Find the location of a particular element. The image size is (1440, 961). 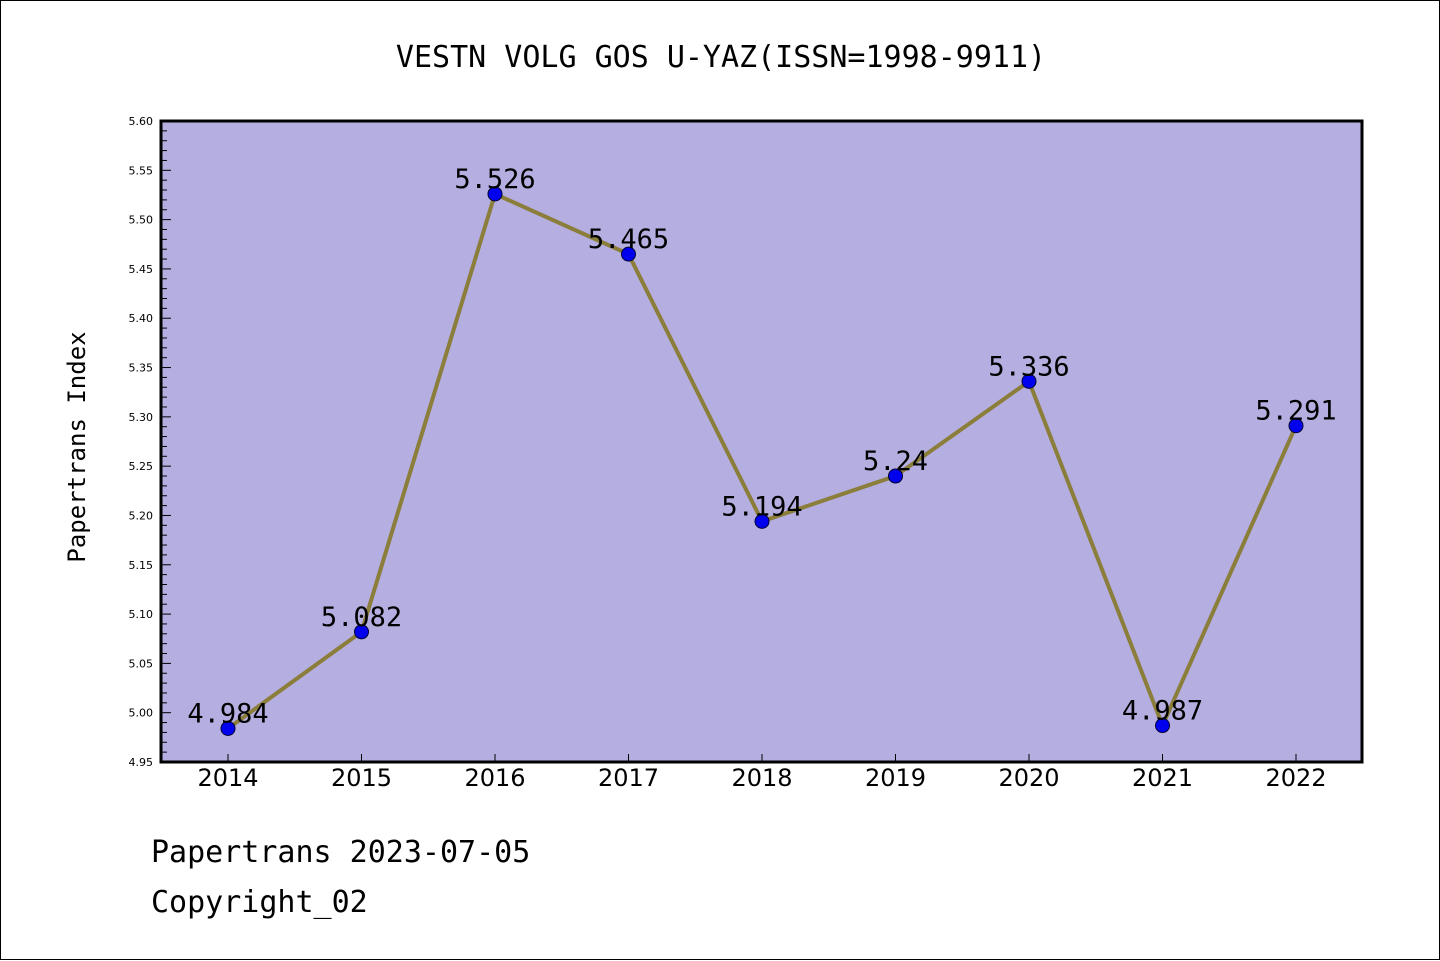

x-axis-ticks: 2014 2015 2016 2017 2018 2019 2020 2021 2022 is located at coordinates (762, 773).